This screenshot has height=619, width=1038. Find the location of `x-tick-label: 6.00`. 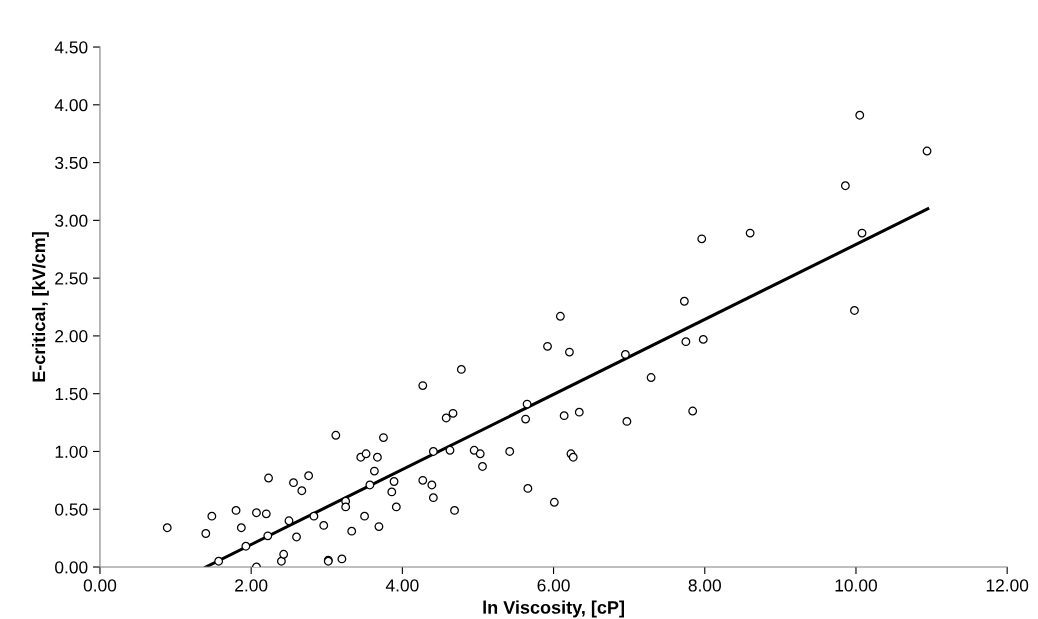

x-tick-label: 6.00 is located at coordinates (553, 585).